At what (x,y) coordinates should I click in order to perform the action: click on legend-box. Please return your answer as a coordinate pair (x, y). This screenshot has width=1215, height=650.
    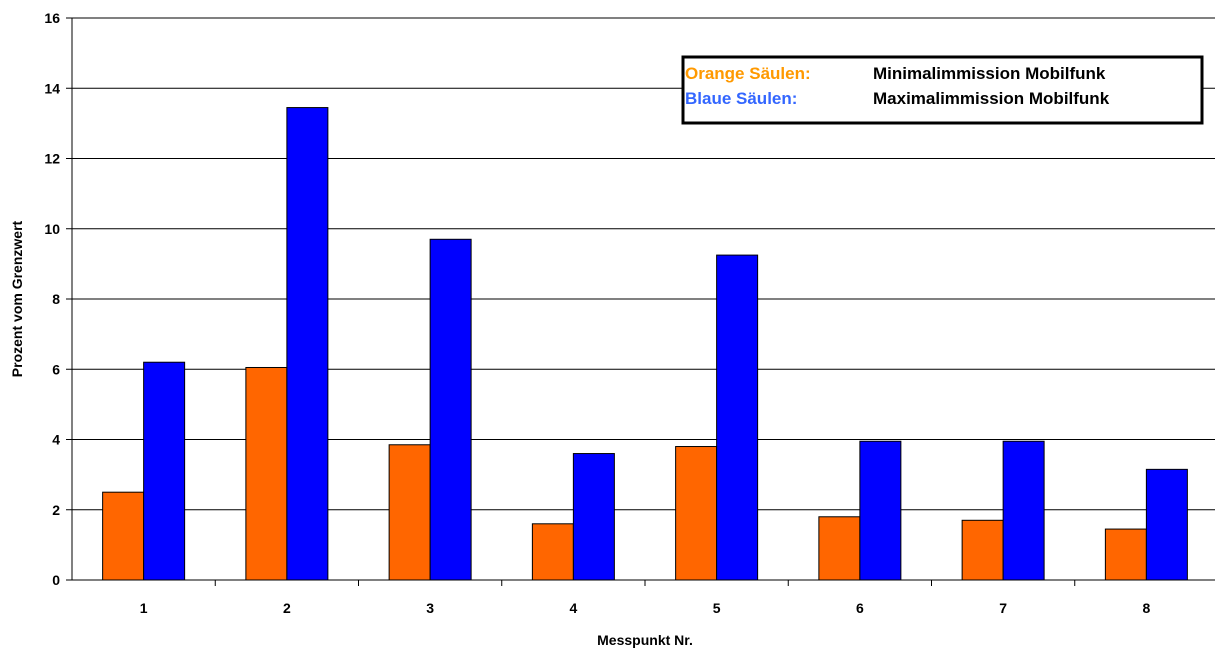
    Looking at the image, I should click on (942, 90).